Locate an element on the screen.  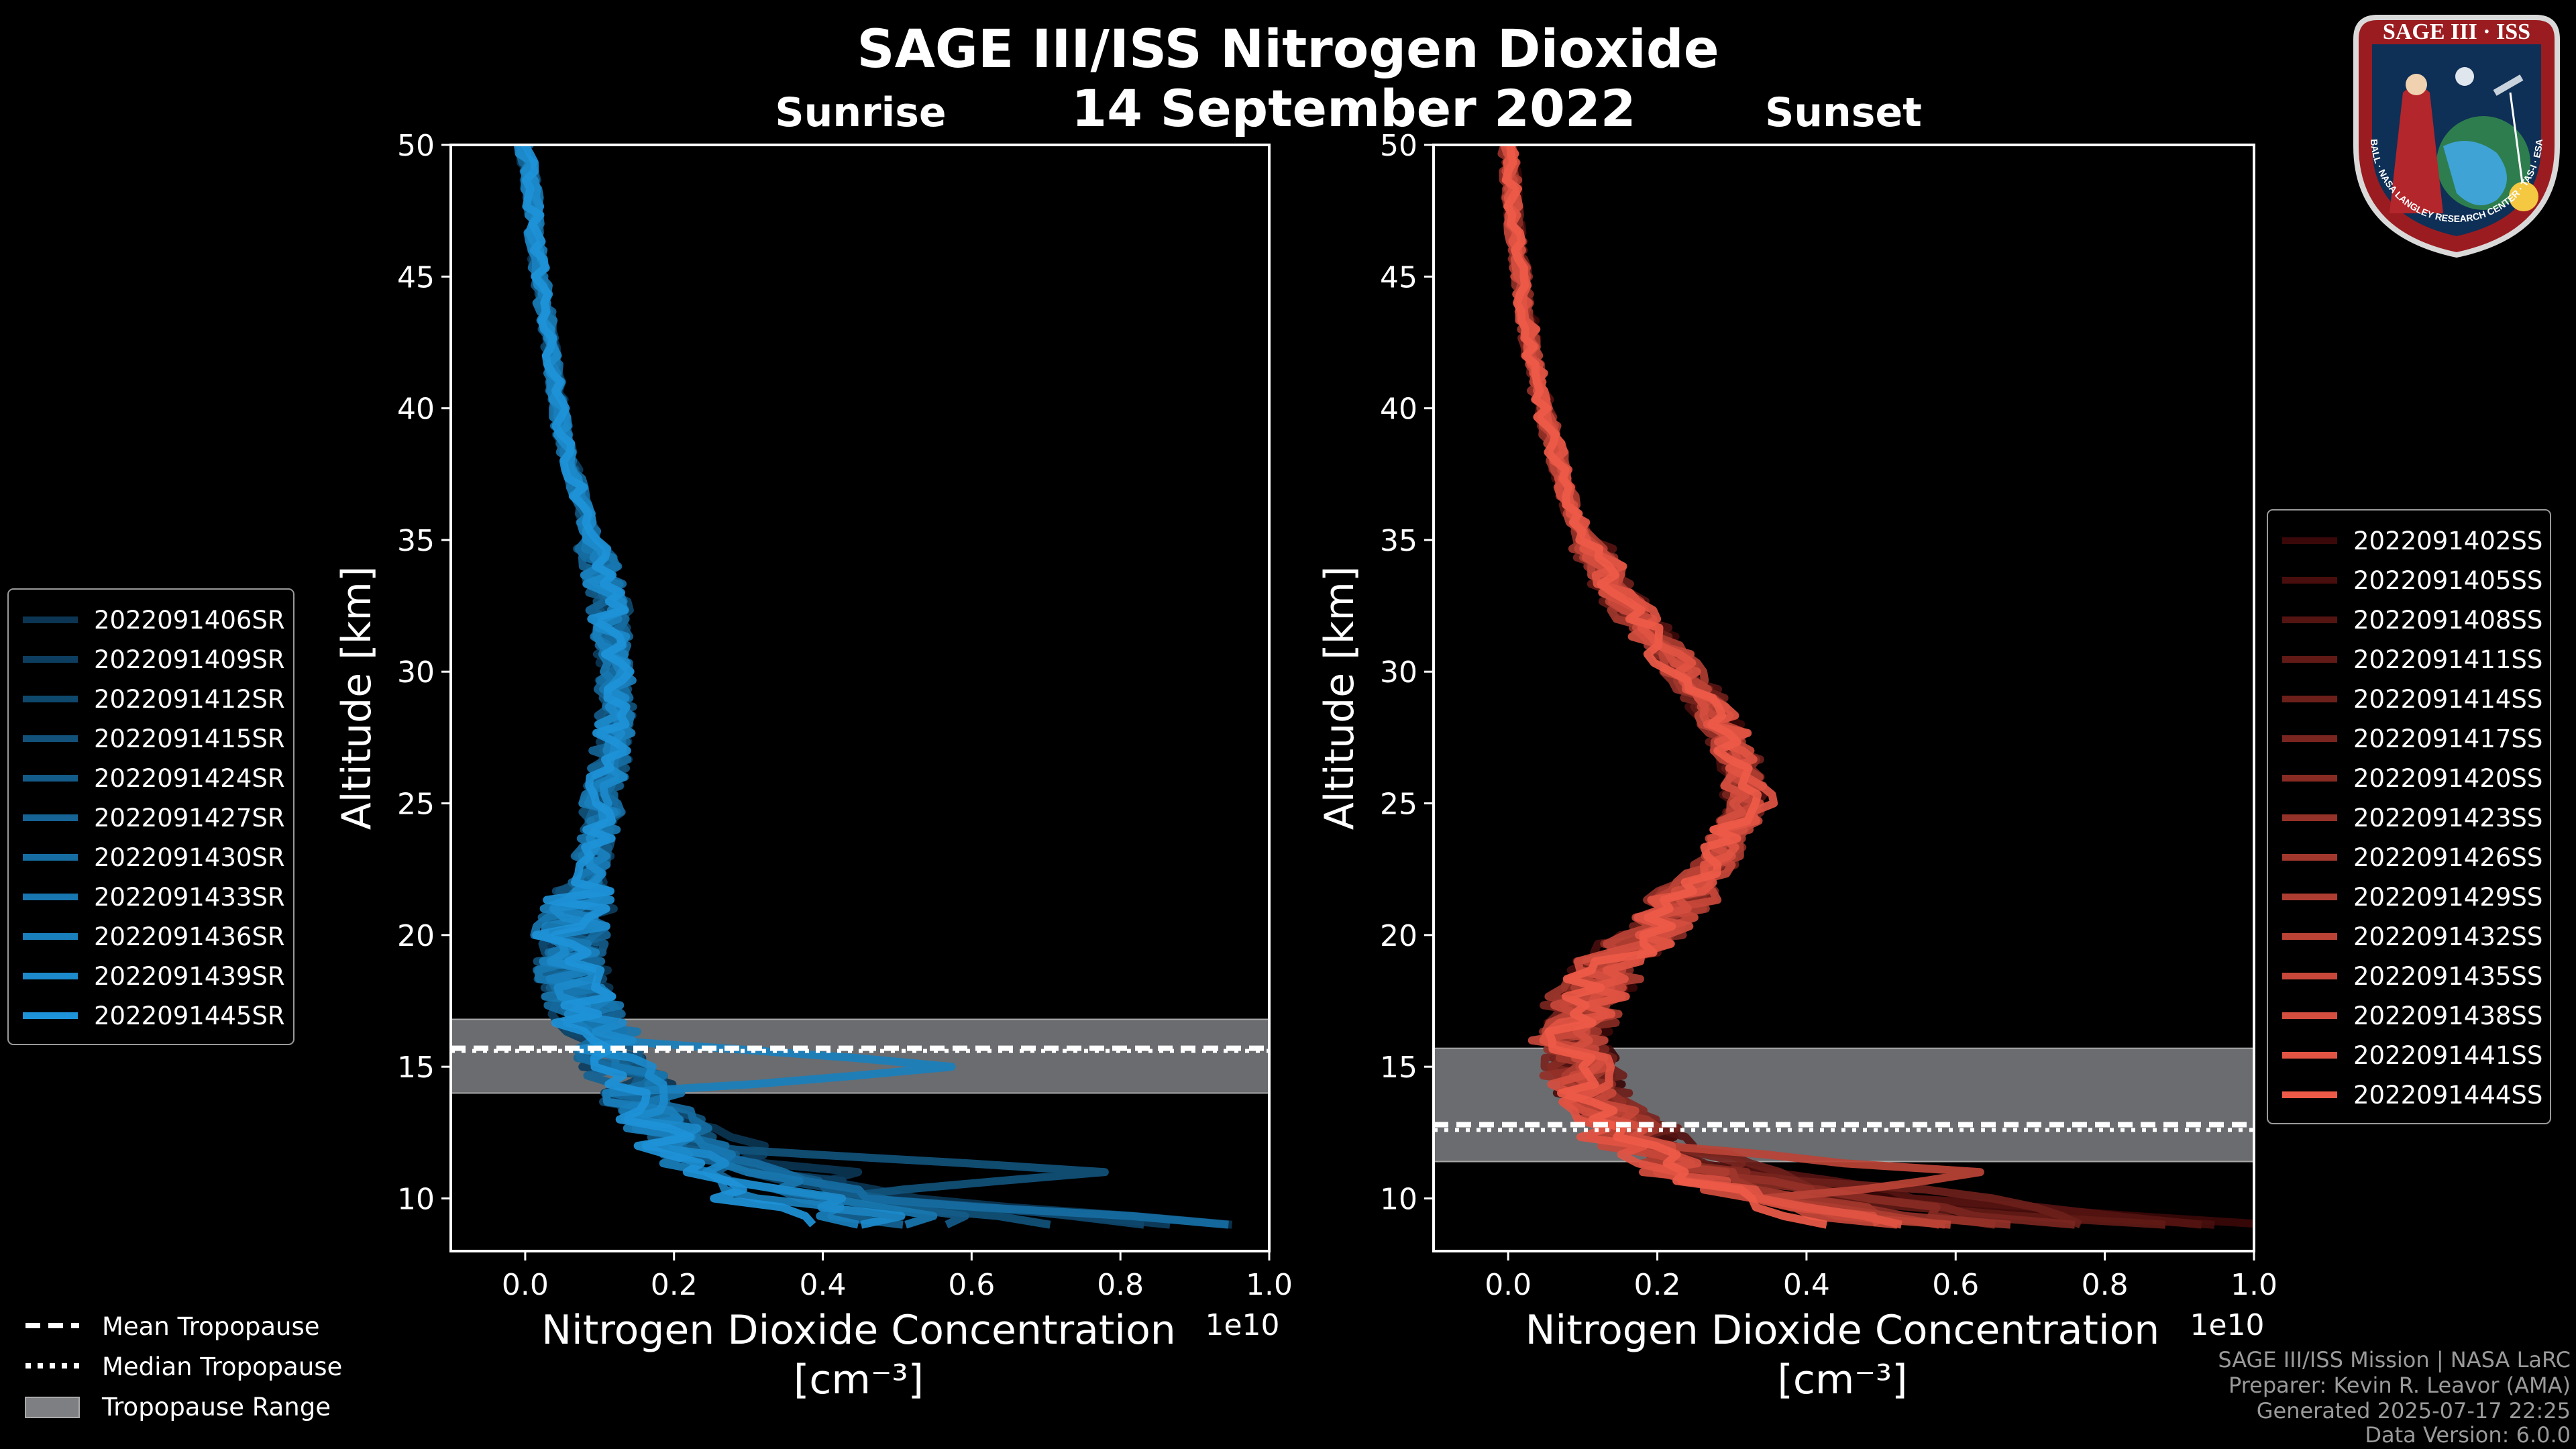
footer-generated: Generated 2025-07-17 22:25 is located at coordinates (2414, 1411).